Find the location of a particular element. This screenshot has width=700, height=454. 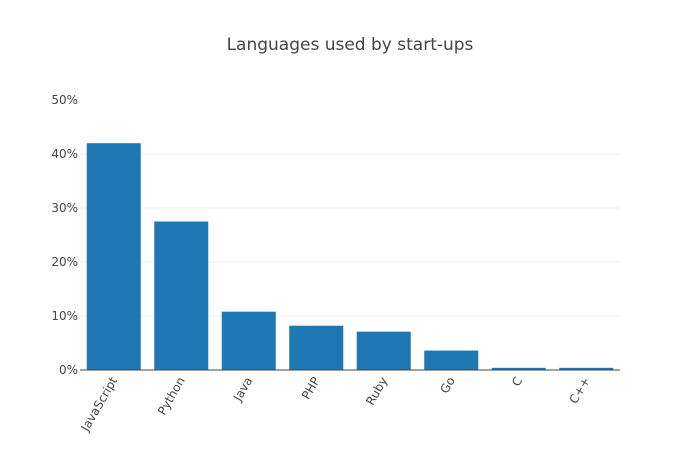

bar-javascript is located at coordinates (113, 256).